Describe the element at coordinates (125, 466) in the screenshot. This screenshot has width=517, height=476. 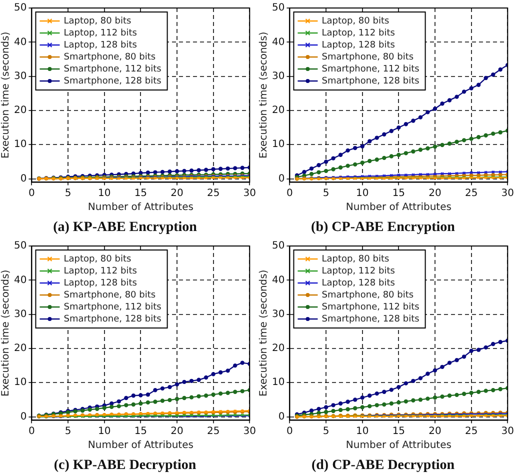
I see `text: (c) KP-ABE Decryption` at that location.